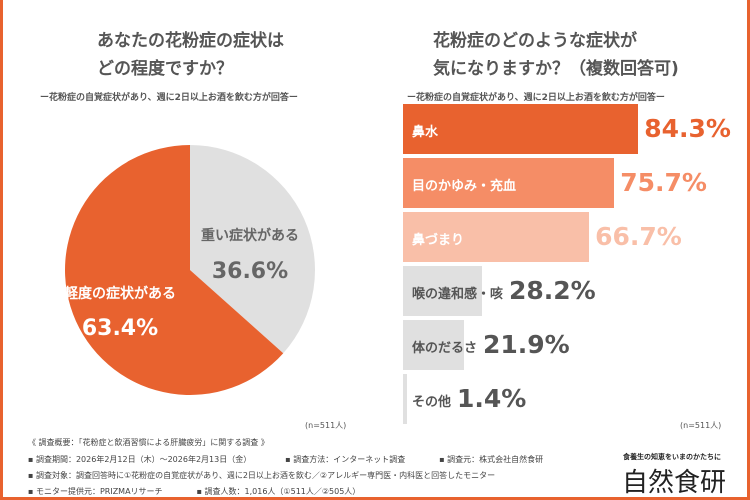 This screenshot has width=750, height=500. Describe the element at coordinates (687, 128) in the screenshot. I see `bar-value-label: 84.3%` at that location.